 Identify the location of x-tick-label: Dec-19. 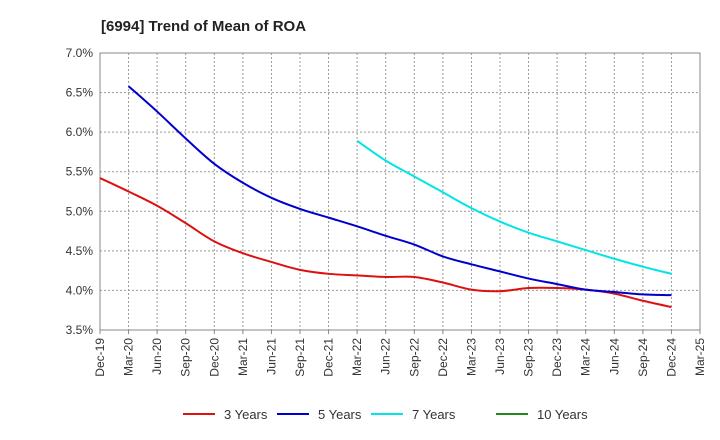
(100, 357).